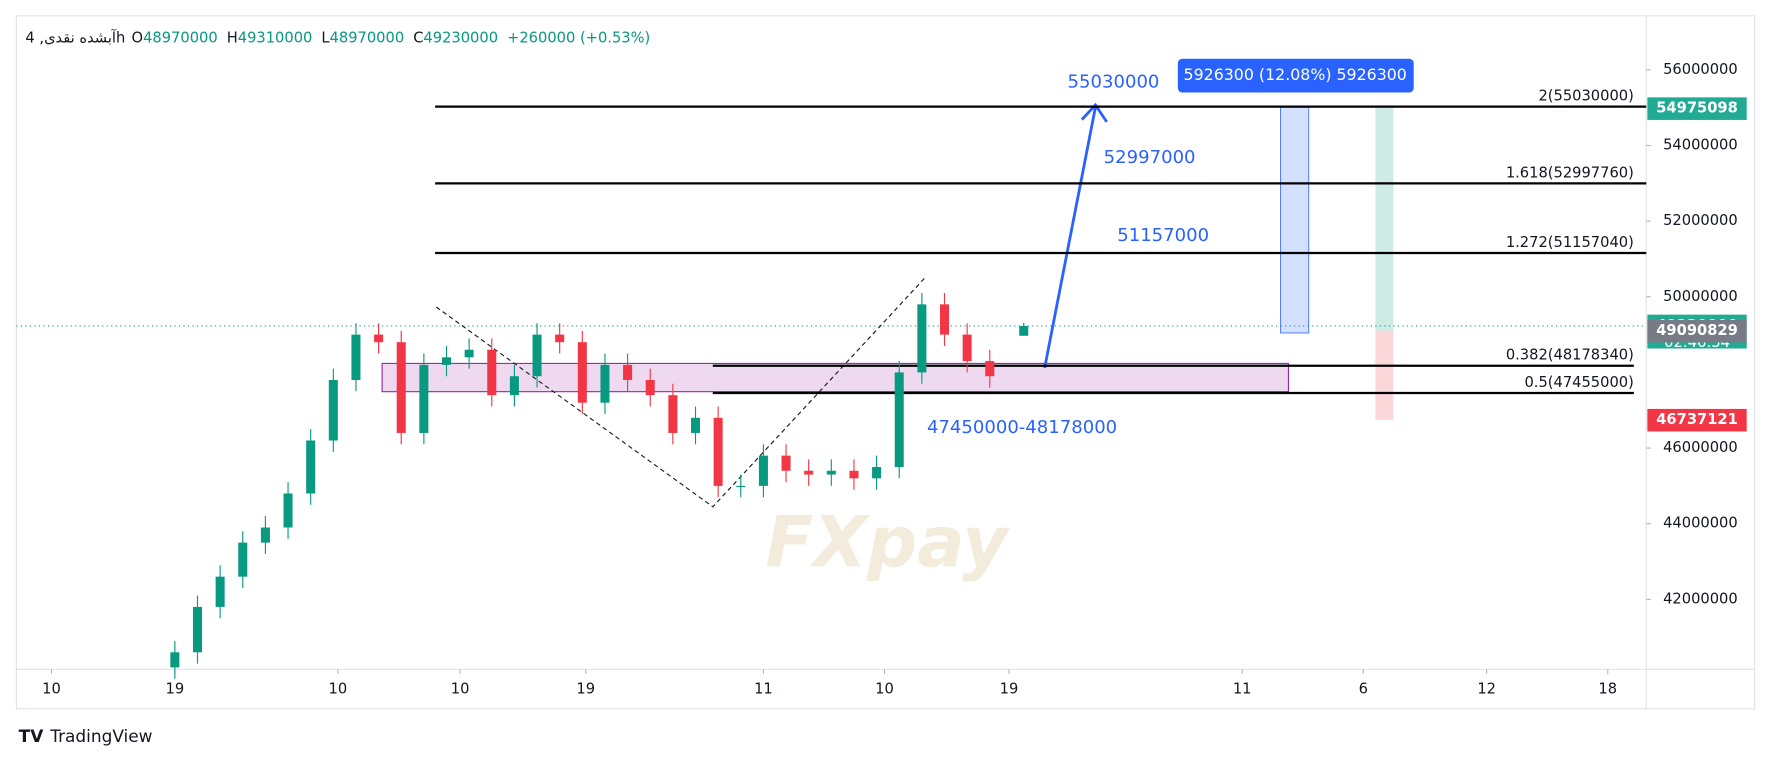  What do you see at coordinates (1570, 172) in the screenshot?
I see `fib-label: 1.618(52997760)` at bounding box center [1570, 172].